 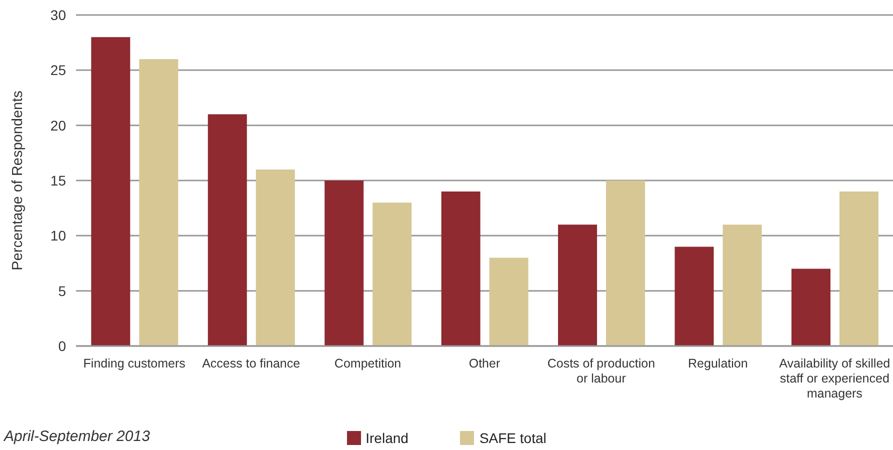 What do you see at coordinates (512, 438) in the screenshot?
I see `legend-label: SAFE total` at bounding box center [512, 438].